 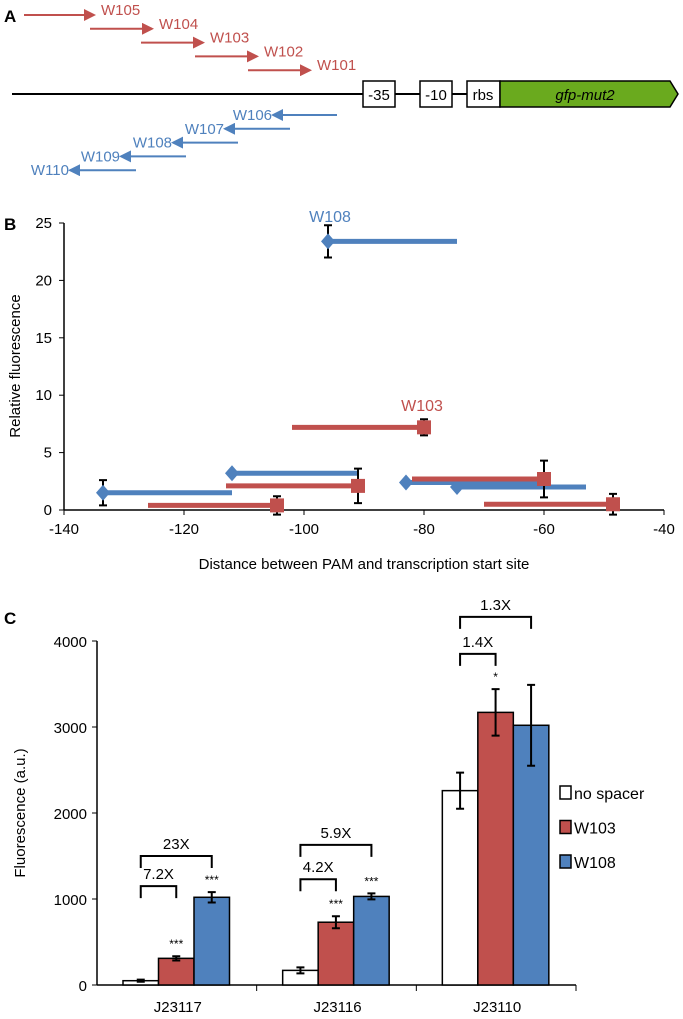 What do you see at coordinates (70, 728) in the screenshot?
I see `y-tick-label: 3000` at bounding box center [70, 728].